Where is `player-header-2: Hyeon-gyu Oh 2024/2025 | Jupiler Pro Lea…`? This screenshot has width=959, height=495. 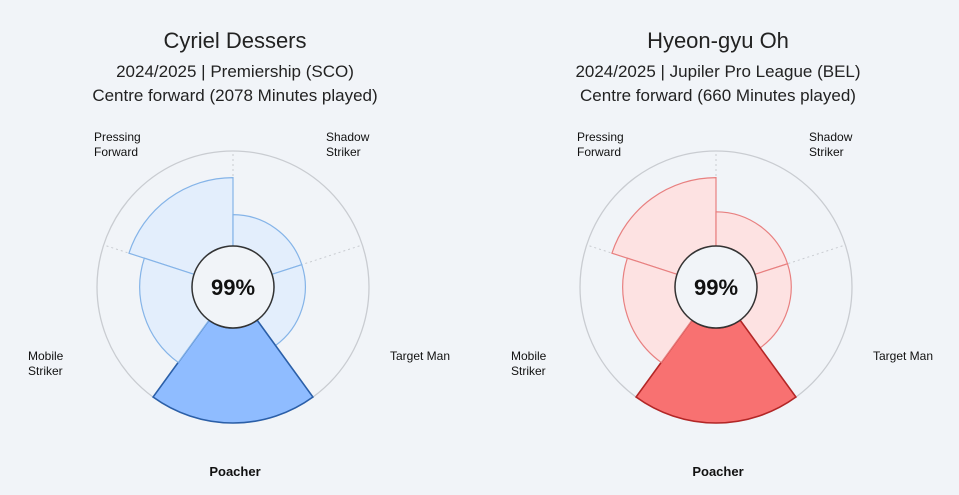
player-header-2: Hyeon-gyu Oh 2024/2025 | Jupiler Pro Lea… is located at coordinates (718, 68).